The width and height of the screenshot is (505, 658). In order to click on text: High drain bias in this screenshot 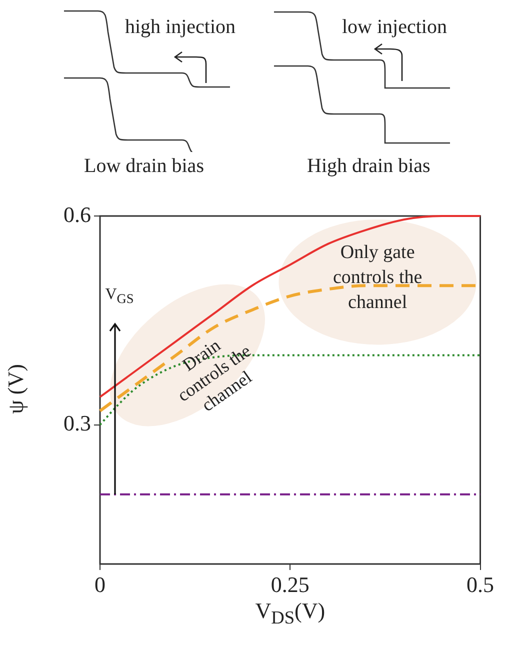, I will do `click(368, 166)`.